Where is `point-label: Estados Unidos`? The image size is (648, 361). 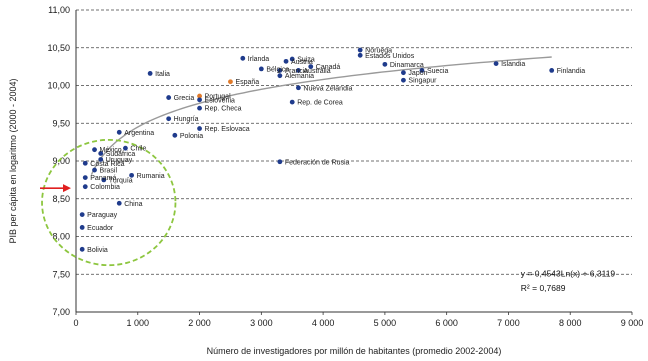
point-label: Estados Unidos is located at coordinates (390, 56).